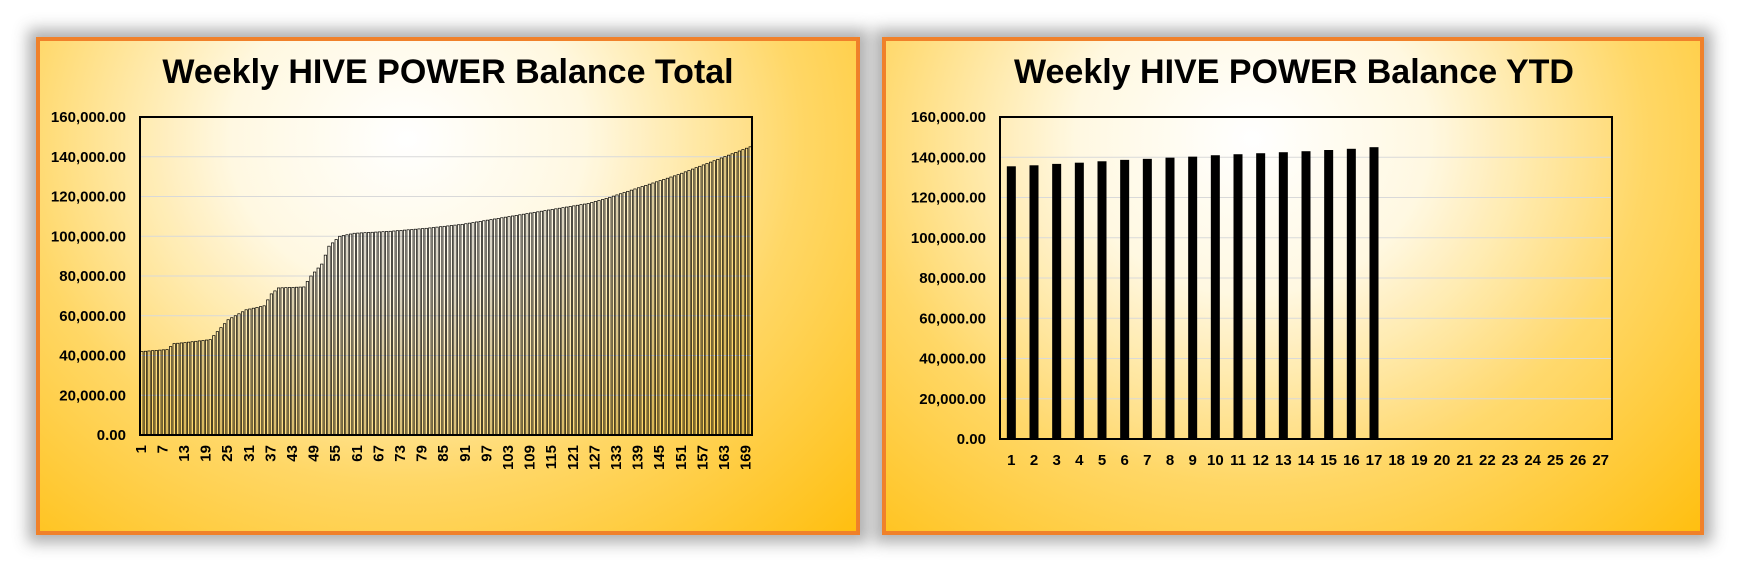  I want to click on x-tick-label: 3, so click(1056, 460).